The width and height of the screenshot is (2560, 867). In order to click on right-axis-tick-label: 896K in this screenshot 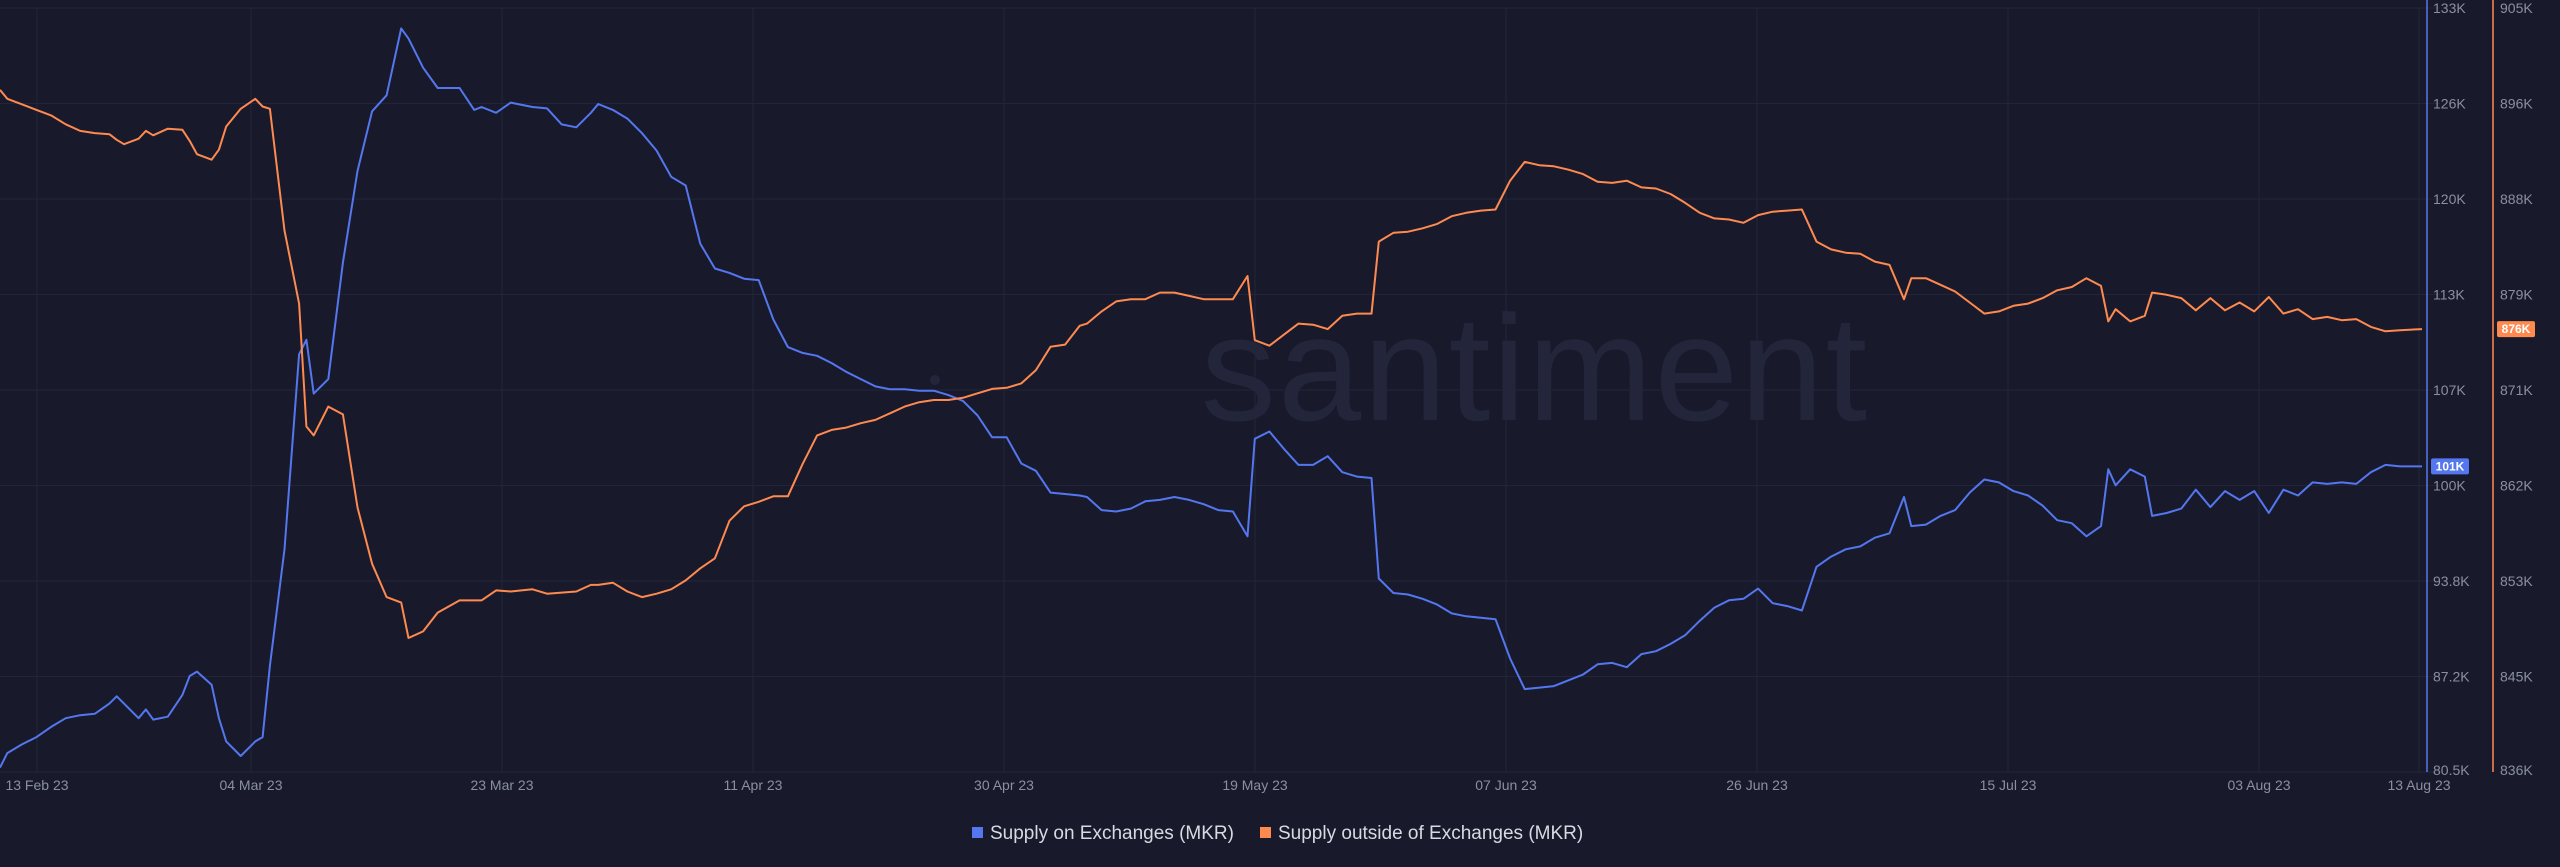, I will do `click(2516, 104)`.